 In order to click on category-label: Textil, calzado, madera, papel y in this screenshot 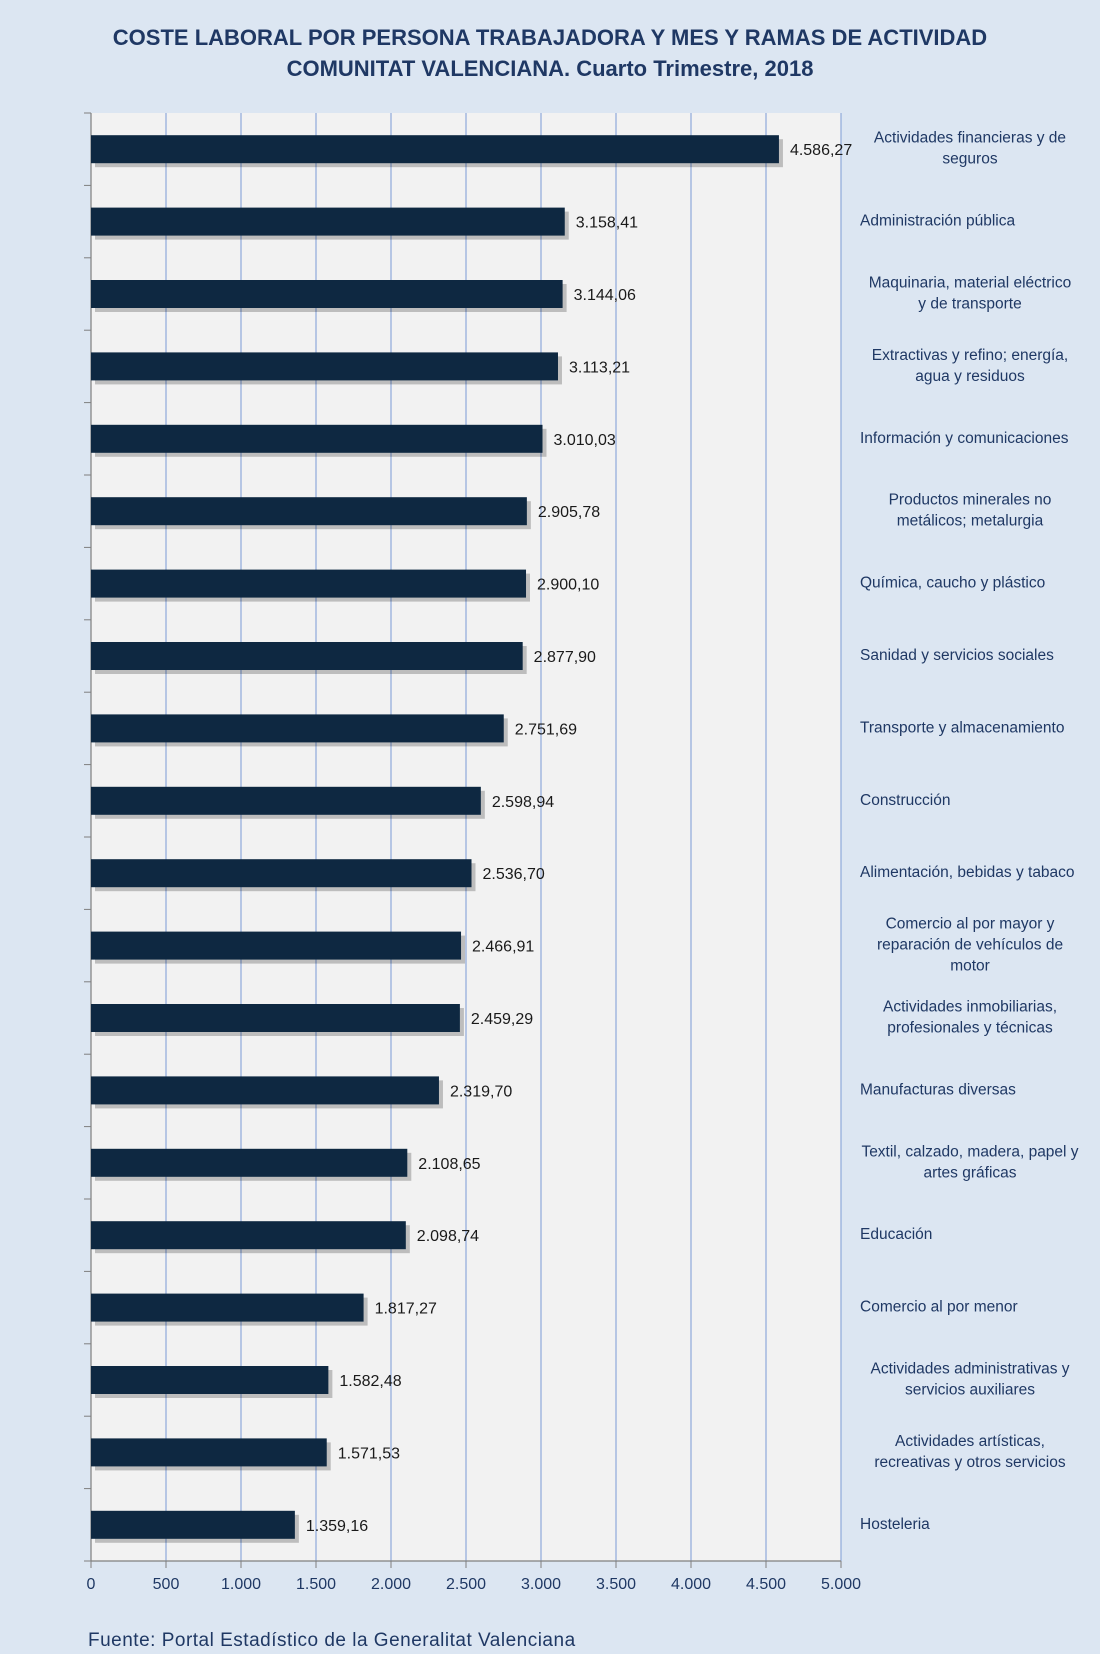, I will do `click(969, 1151)`.